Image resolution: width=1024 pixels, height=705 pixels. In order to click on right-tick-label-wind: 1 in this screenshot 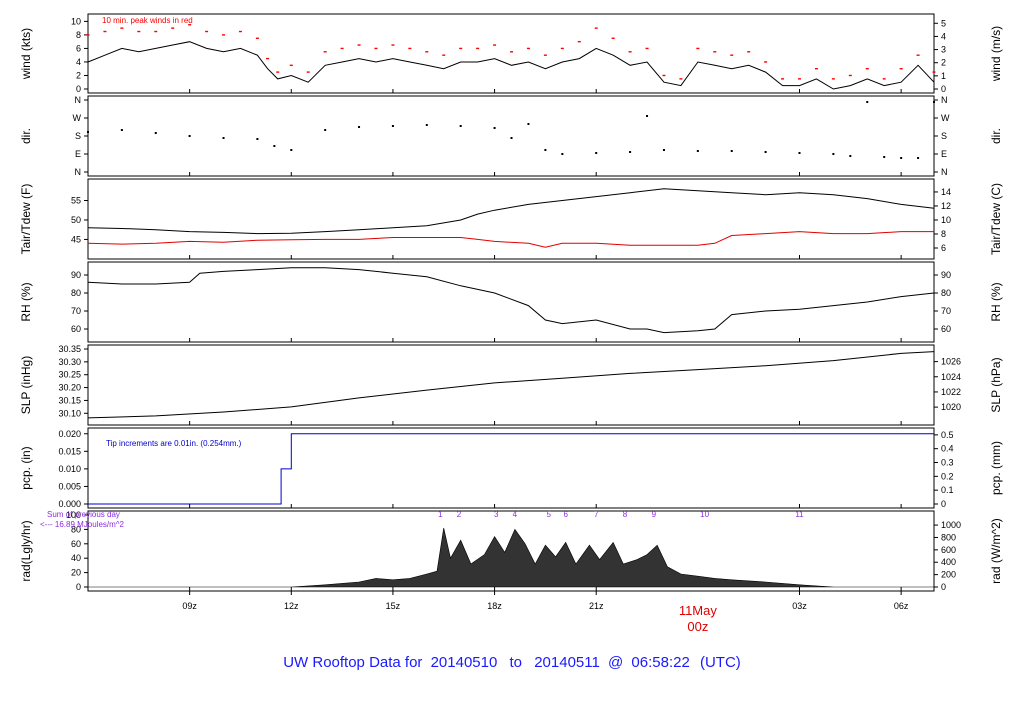, I will do `click(943, 76)`.